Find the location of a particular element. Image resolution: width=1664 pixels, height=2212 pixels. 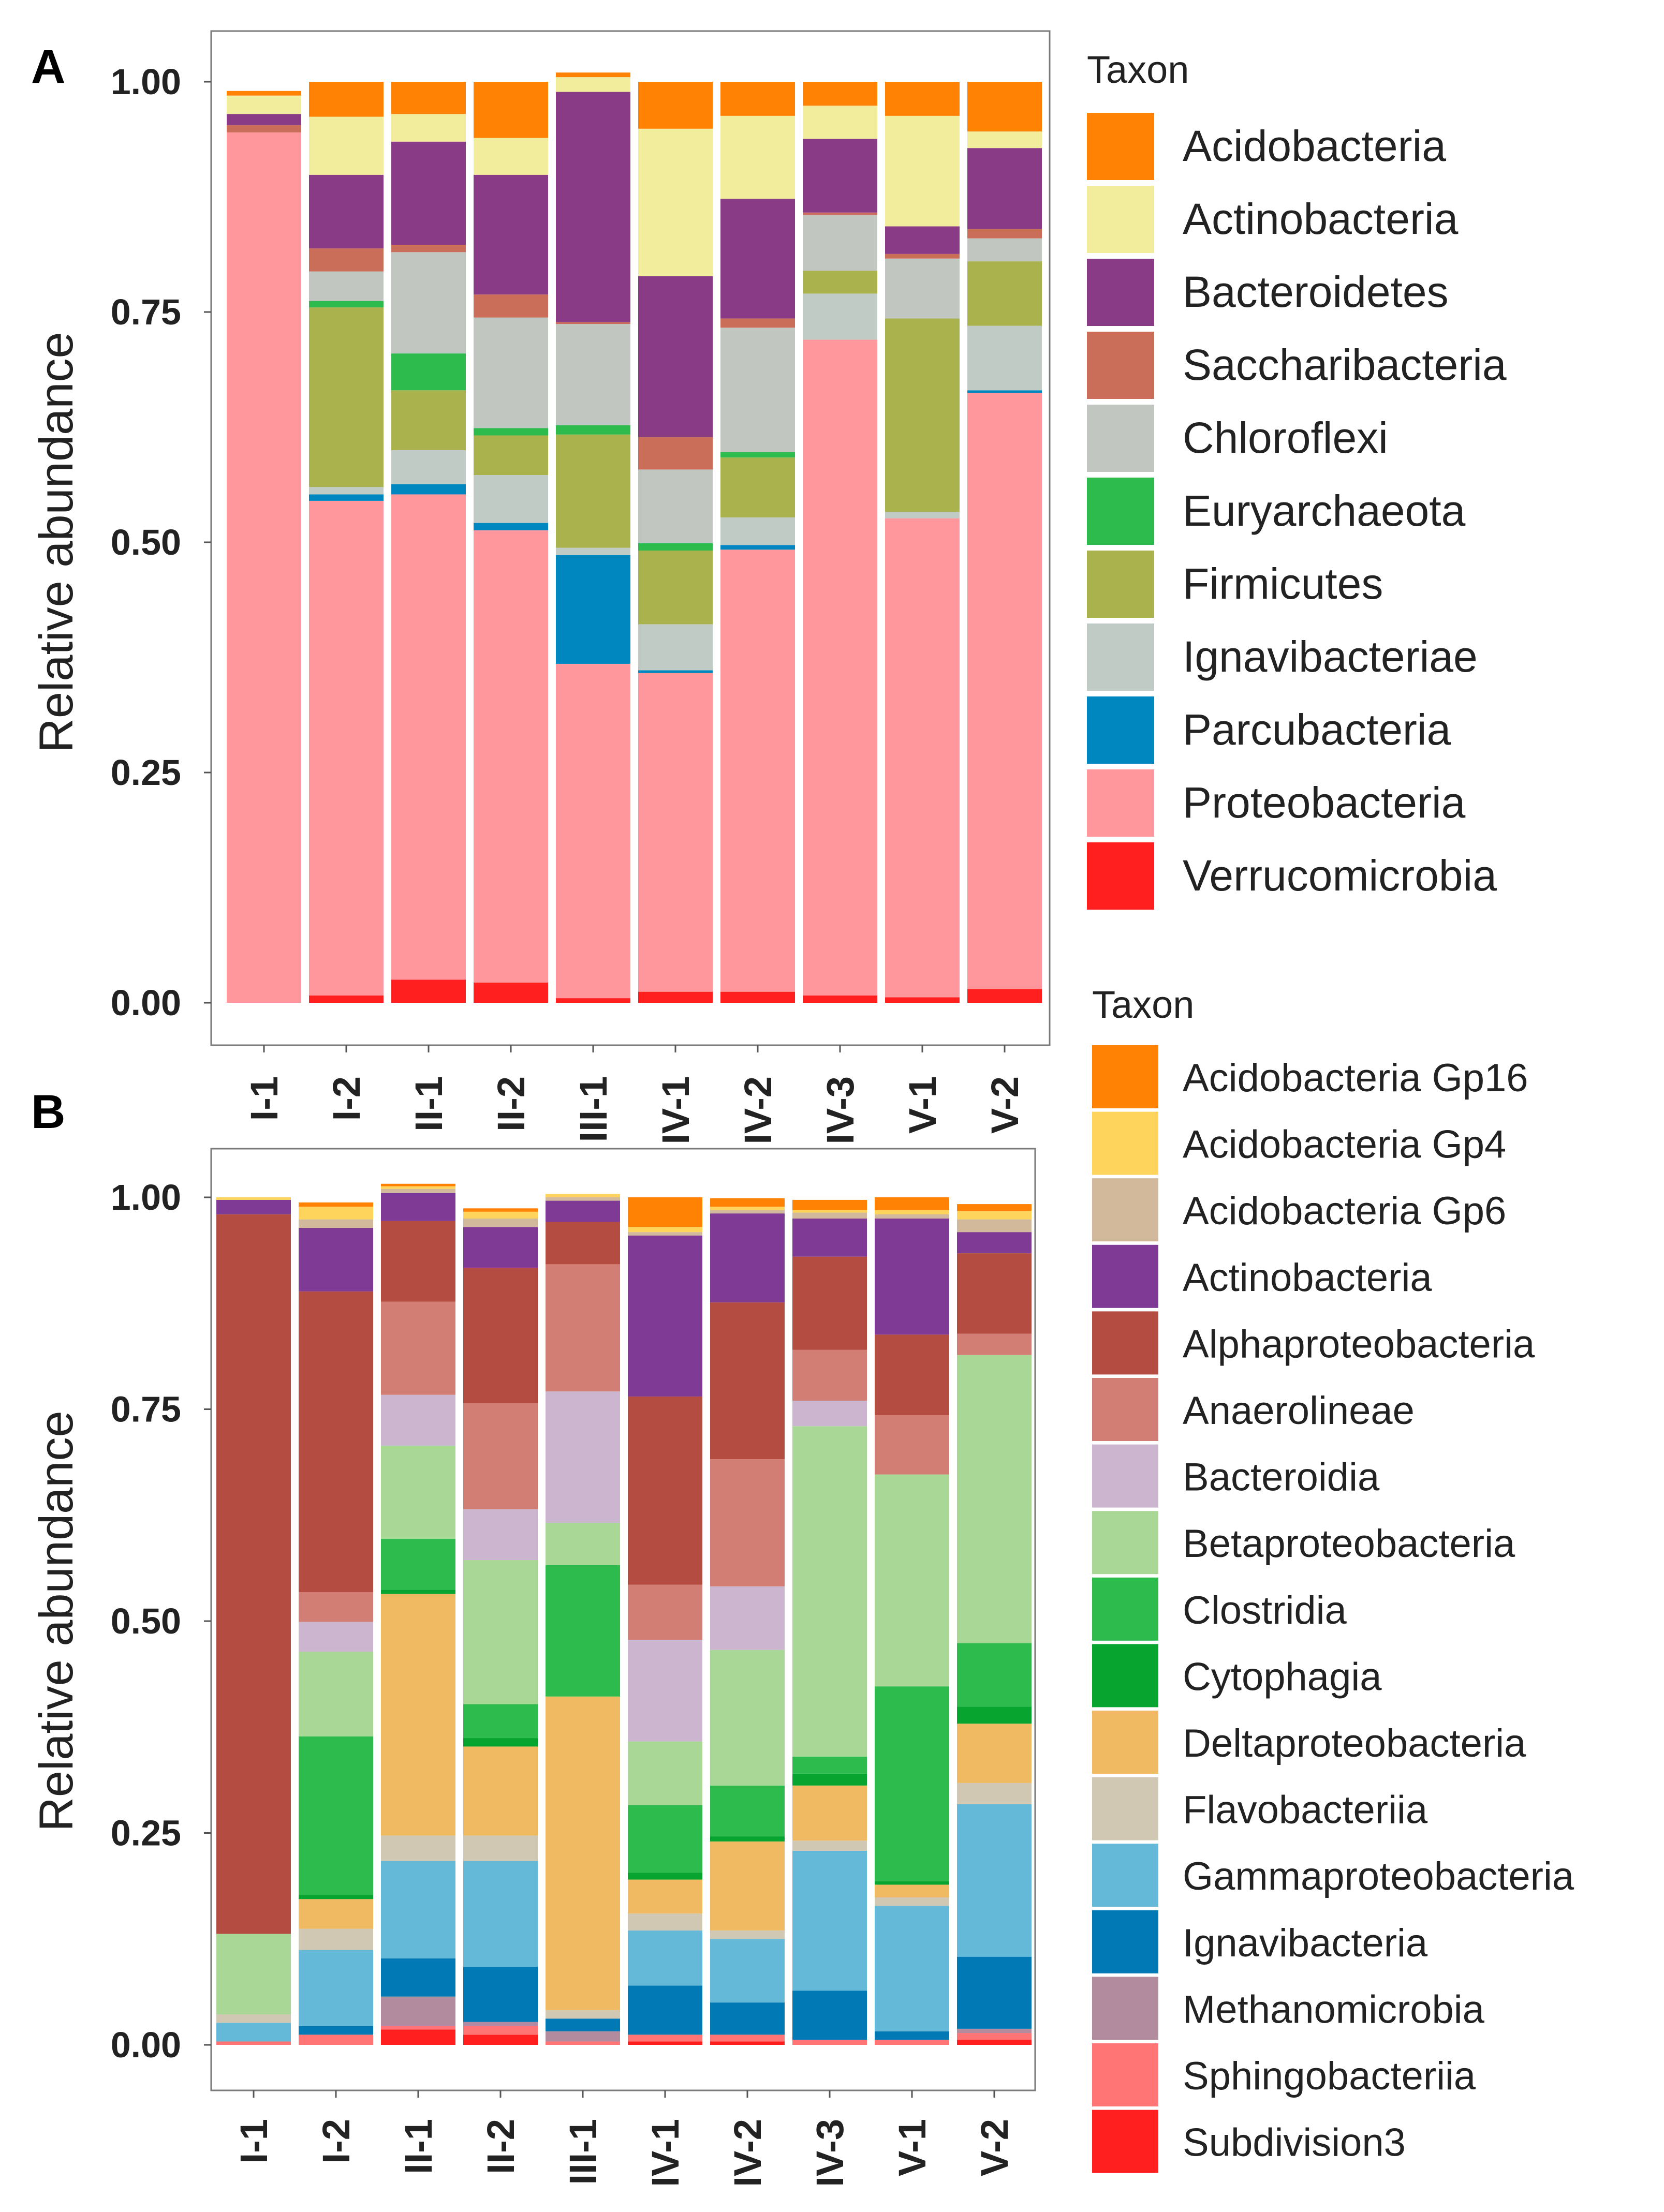

y-axis-label: Relative abundance is located at coordinates (56, 1621).